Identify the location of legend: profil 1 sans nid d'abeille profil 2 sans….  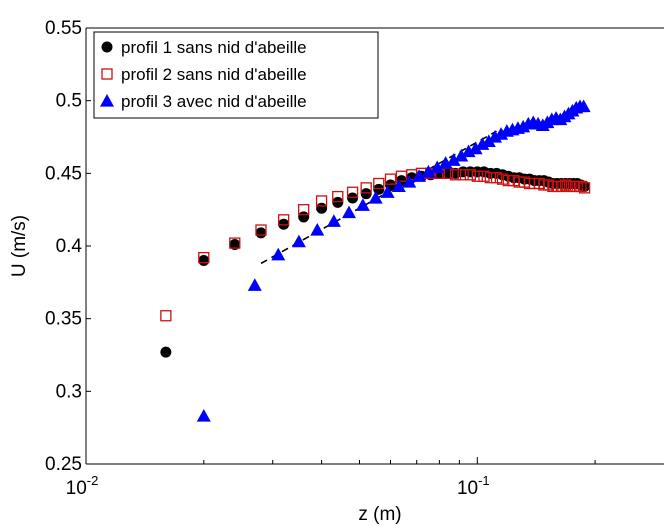
(236, 75).